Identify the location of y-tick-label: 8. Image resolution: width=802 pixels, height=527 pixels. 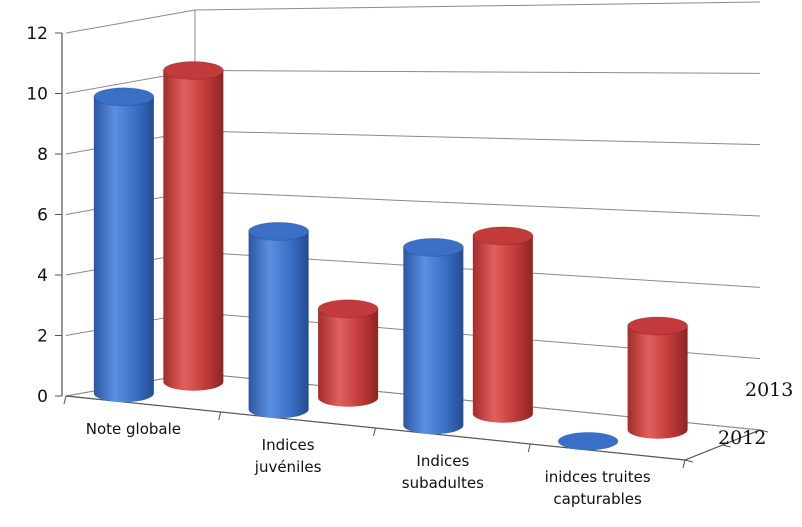
(42, 155).